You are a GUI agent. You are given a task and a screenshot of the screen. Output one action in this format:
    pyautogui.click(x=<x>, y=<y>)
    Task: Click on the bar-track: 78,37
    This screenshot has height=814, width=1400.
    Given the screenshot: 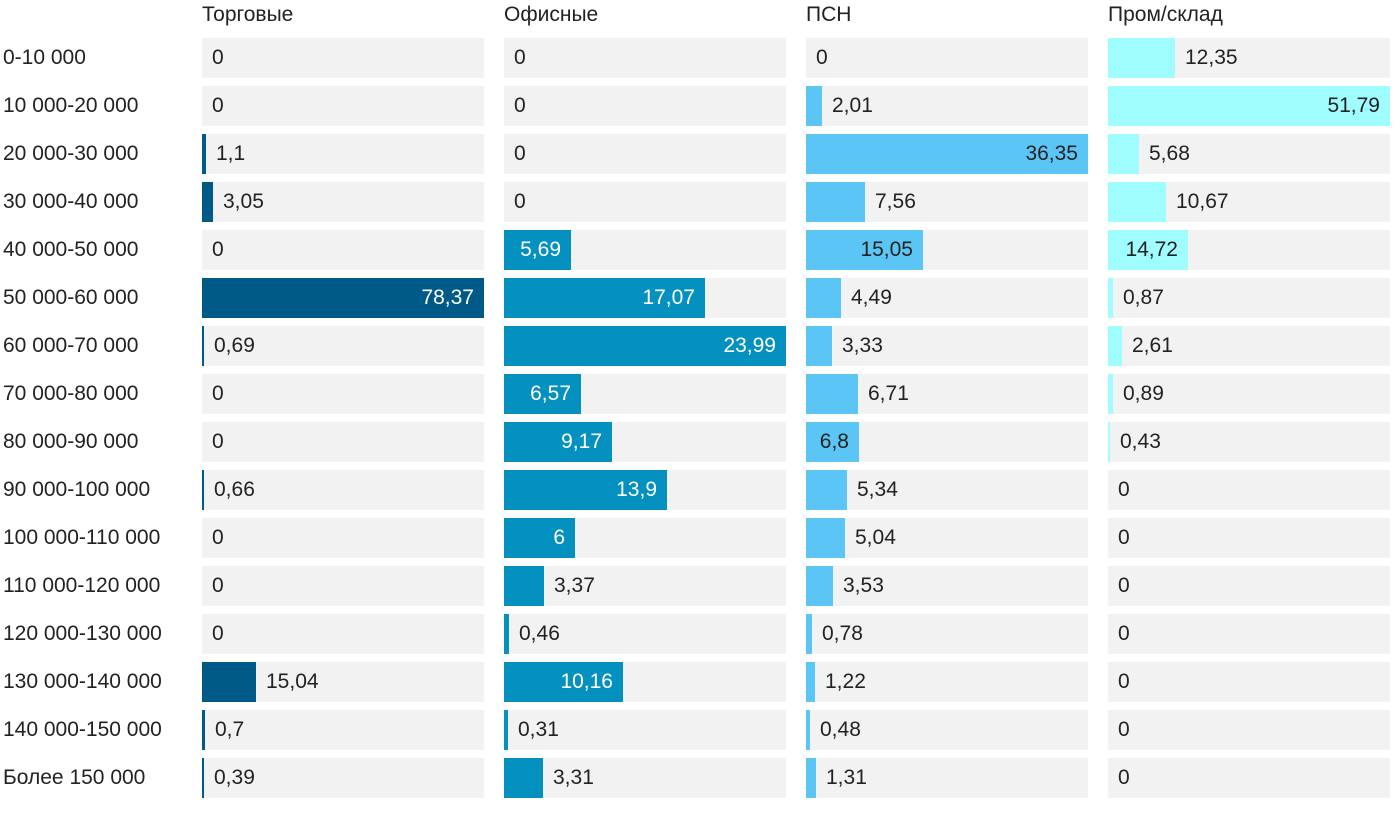 What is the action you would take?
    pyautogui.click(x=343, y=298)
    